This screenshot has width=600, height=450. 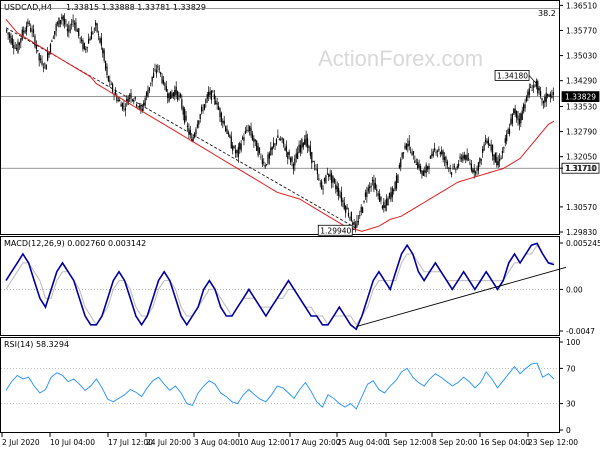 What do you see at coordinates (581, 56) in the screenshot?
I see `price-tick-label: 1.35030` at bounding box center [581, 56].